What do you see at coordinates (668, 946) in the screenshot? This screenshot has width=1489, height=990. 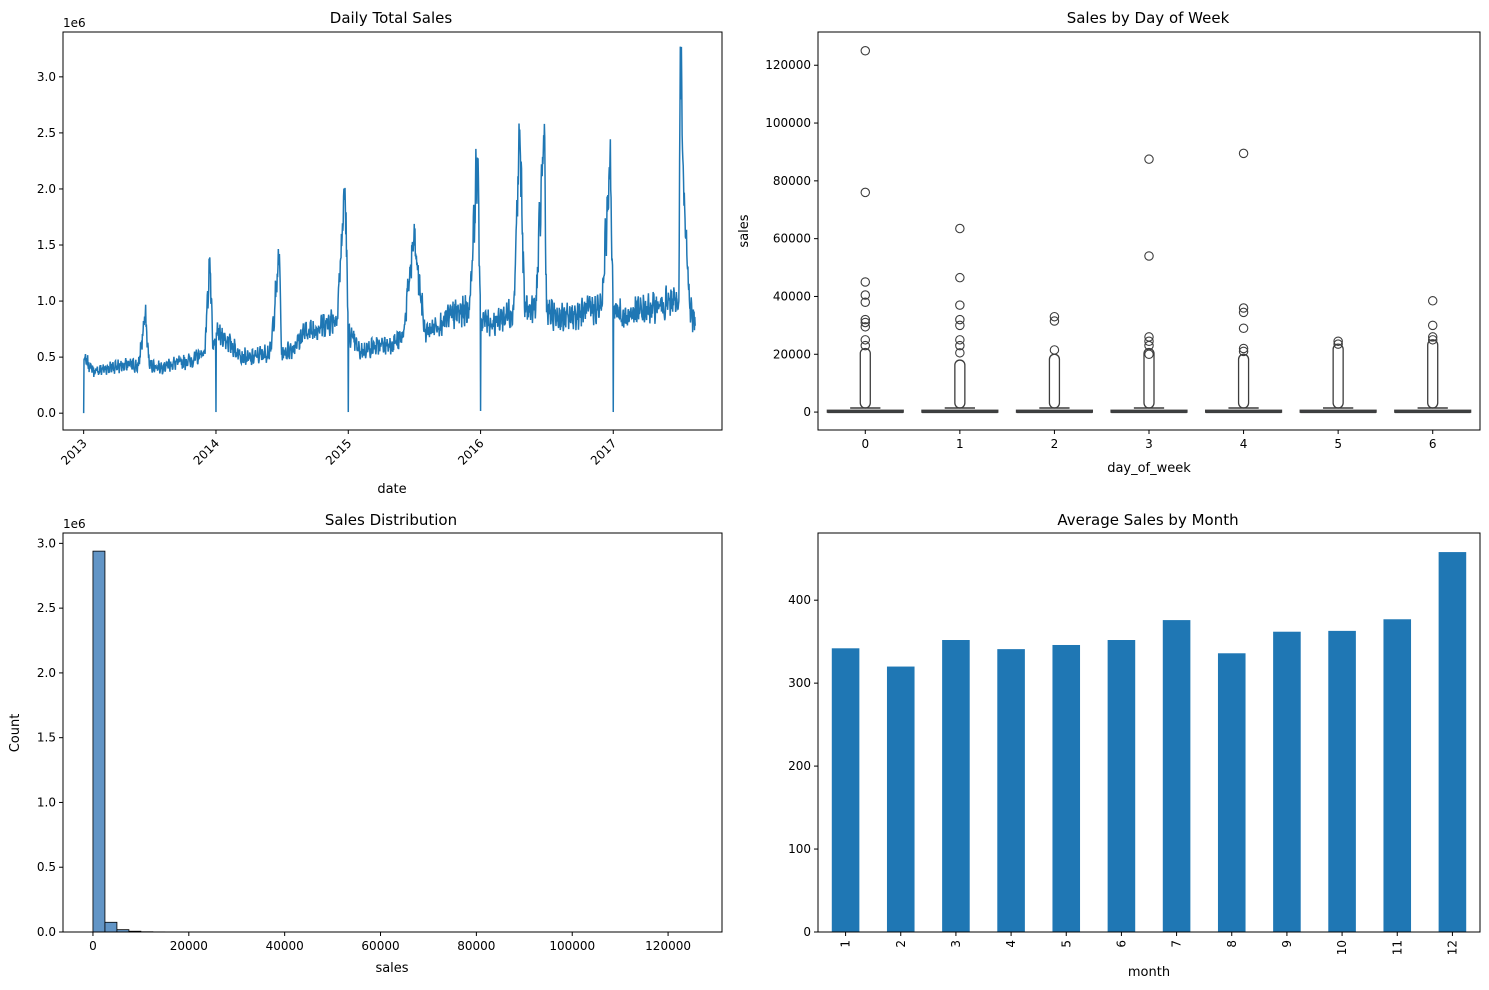 I see `x-tick-label: 120000` at bounding box center [668, 946].